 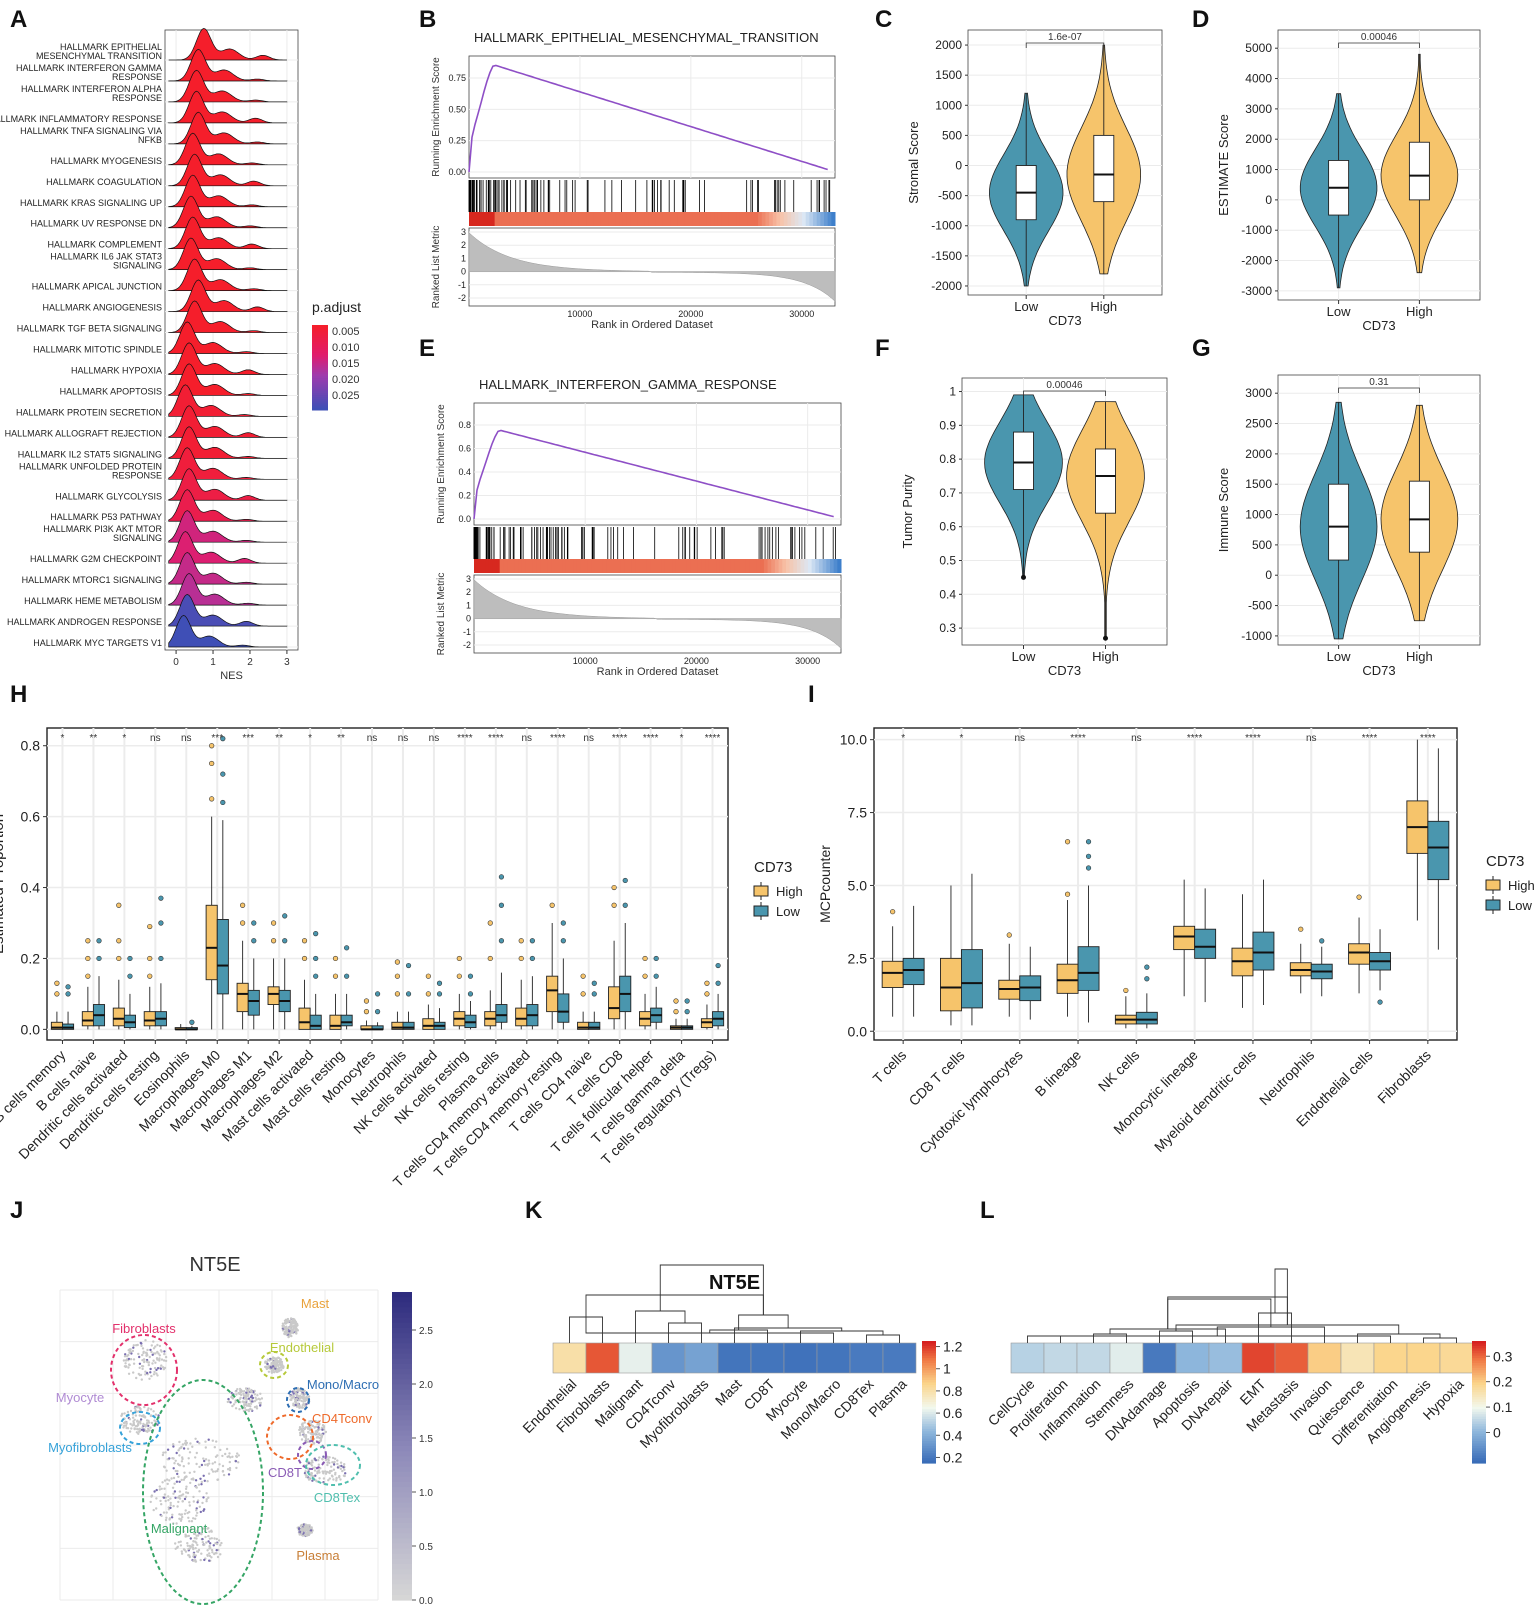 What do you see at coordinates (179, 1528) in the screenshot?
I see `cluster-label: Malignant` at bounding box center [179, 1528].